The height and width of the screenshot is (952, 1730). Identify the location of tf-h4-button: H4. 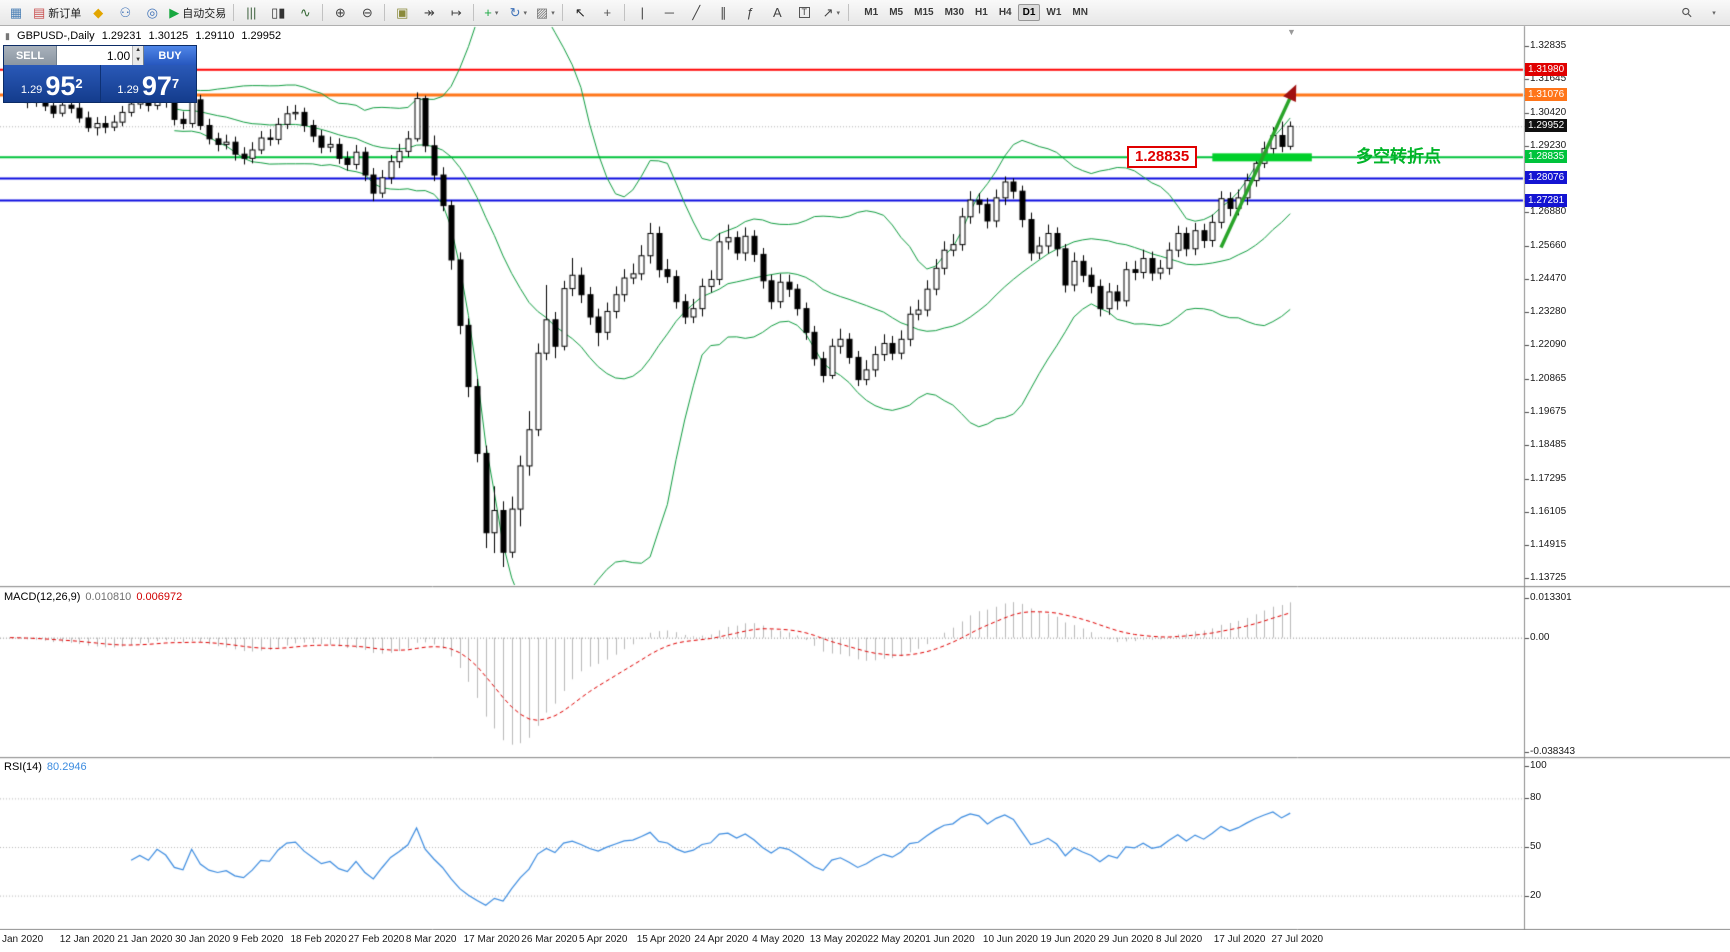
(1005, 12).